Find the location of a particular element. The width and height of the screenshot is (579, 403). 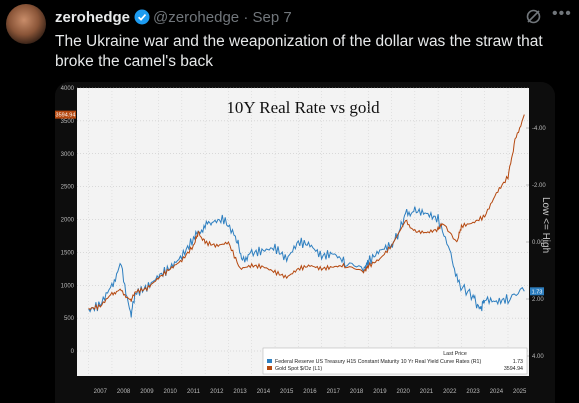

left-tick-label: 4000 is located at coordinates (68, 89).